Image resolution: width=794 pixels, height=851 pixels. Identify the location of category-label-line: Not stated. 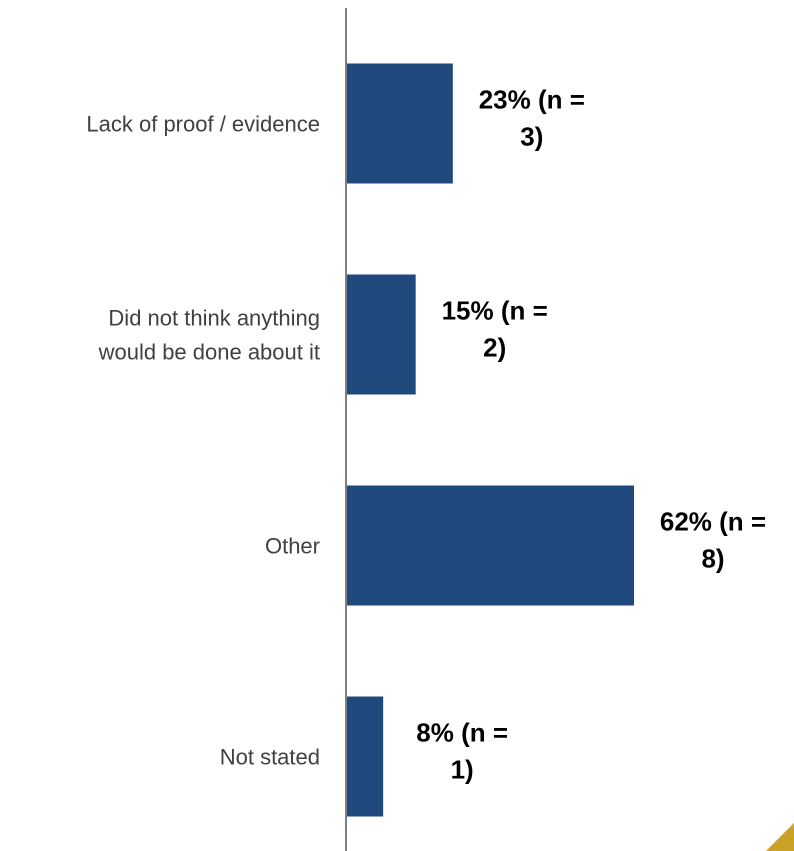
(270, 757).